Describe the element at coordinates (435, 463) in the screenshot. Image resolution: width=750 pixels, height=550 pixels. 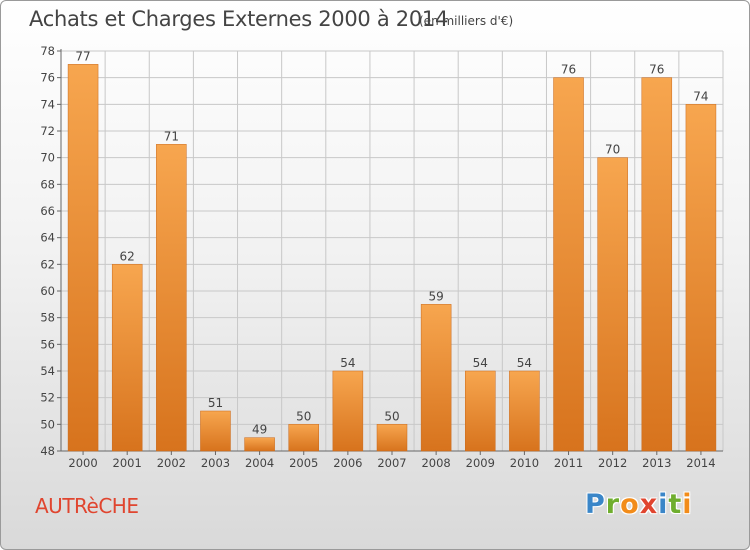
I see `x-tick-label: 2008` at that location.